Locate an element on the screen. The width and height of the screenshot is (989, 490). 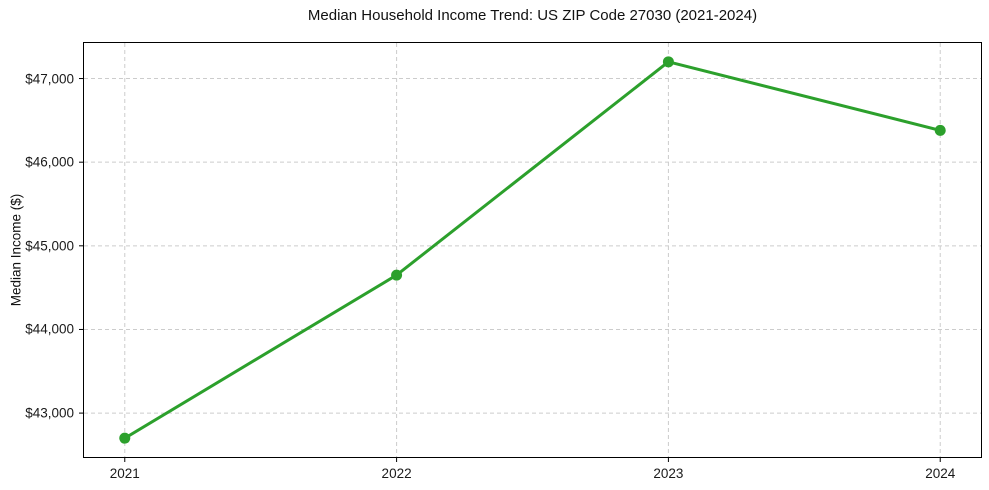
y-tick-label: $43,000 is located at coordinates (49, 413).